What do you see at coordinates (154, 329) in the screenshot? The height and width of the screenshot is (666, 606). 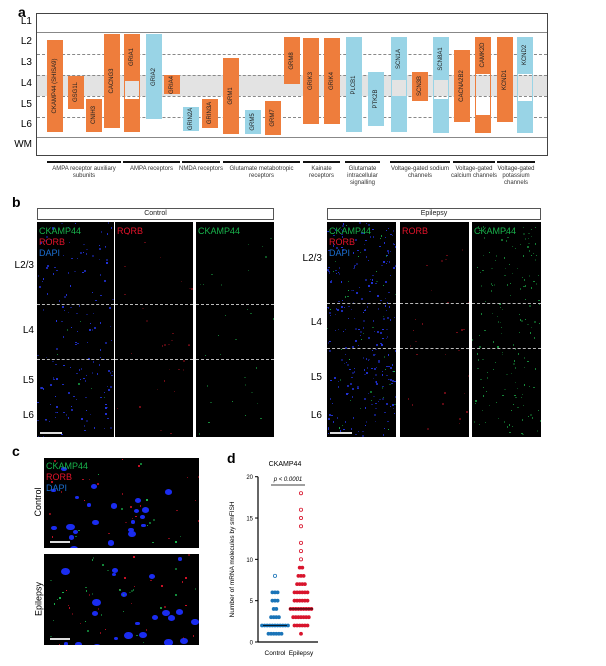 I see `control-micrograph: RORB` at bounding box center [154, 329].